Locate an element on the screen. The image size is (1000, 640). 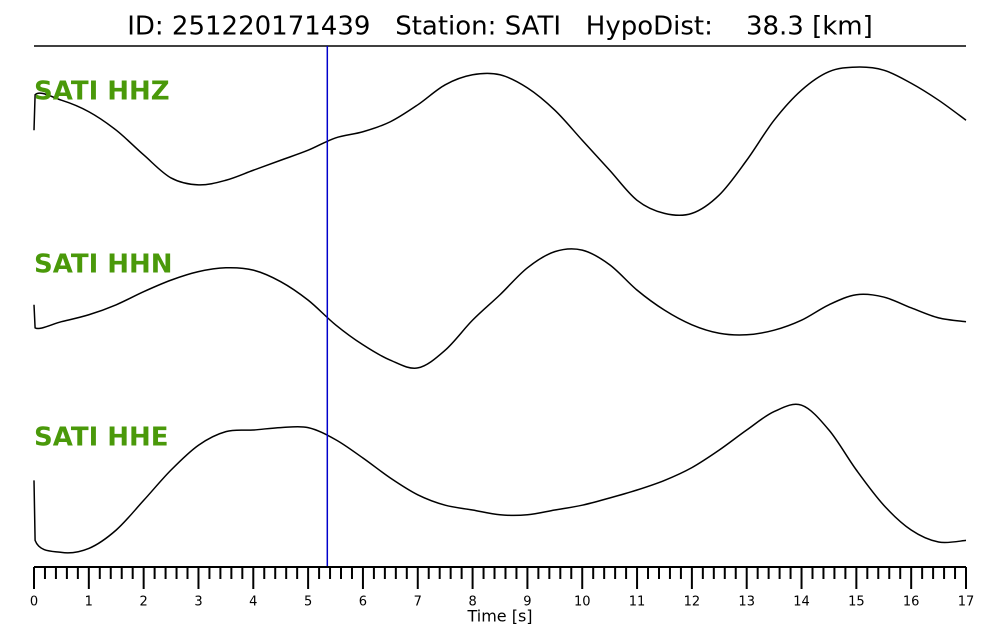
x-tick-label: 17 is located at coordinates (966, 602).